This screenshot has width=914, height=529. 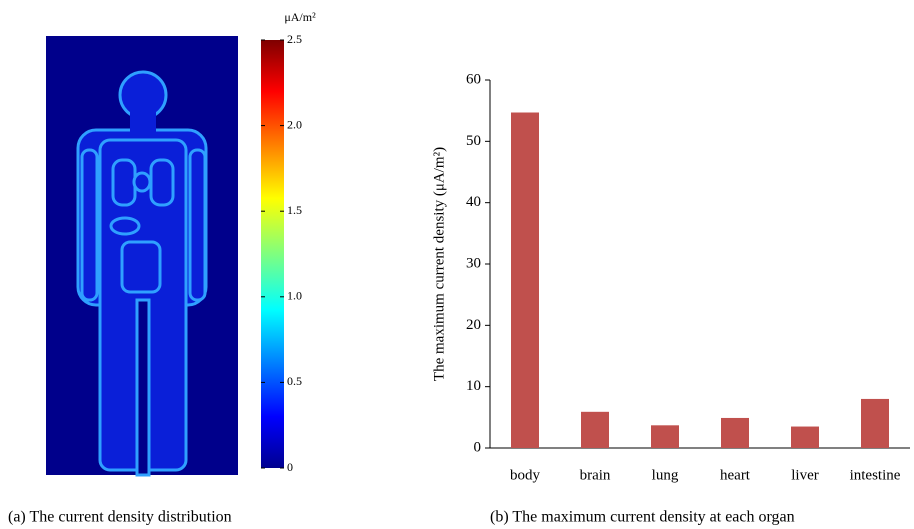 What do you see at coordinates (294, 210) in the screenshot?
I see `colorbar-tick-label: 1.5` at bounding box center [294, 210].